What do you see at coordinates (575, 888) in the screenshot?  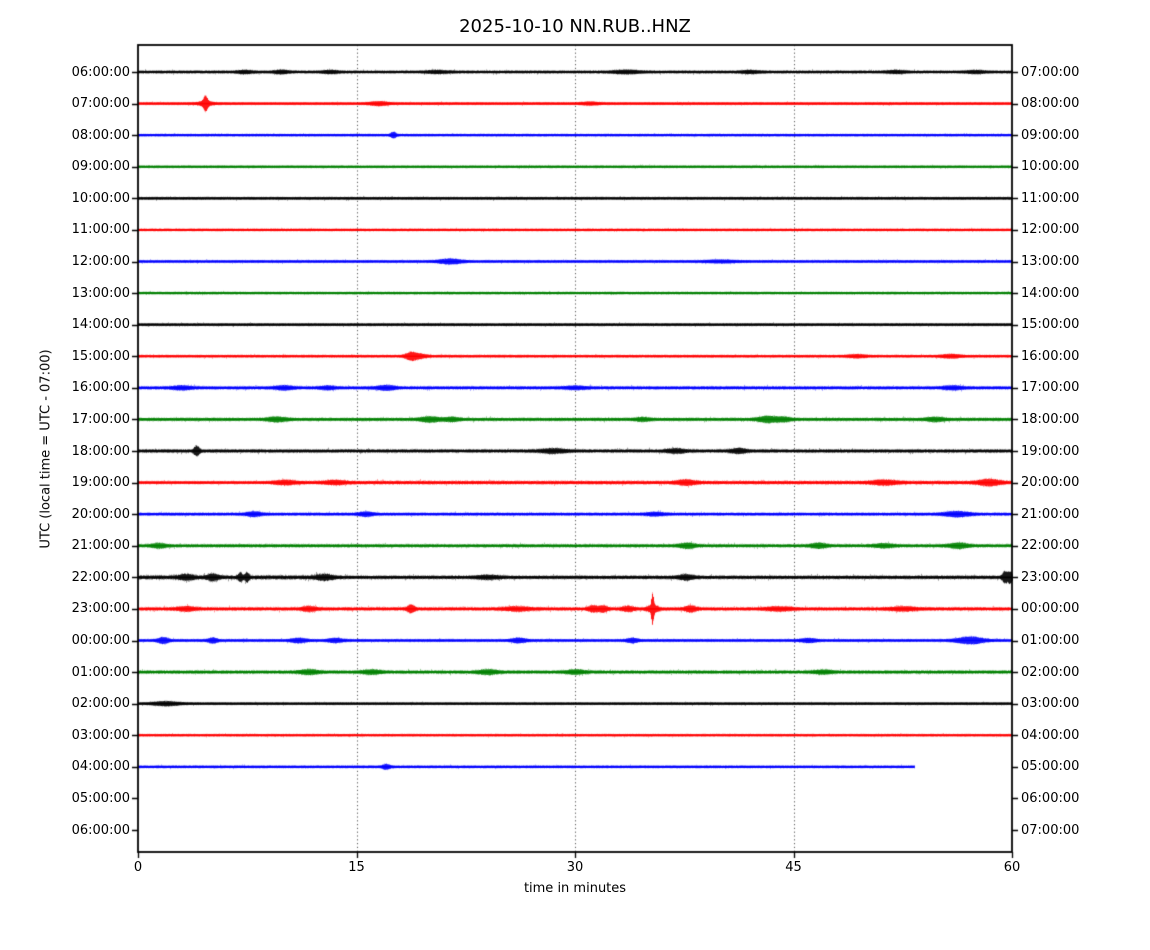 I see `x-axis-label: time in minutes` at bounding box center [575, 888].